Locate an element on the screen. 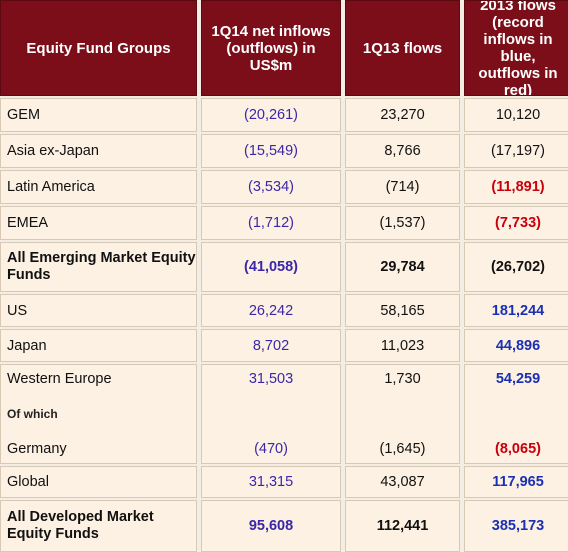 The height and width of the screenshot is (552, 568). all-developed-2013: 385,173 is located at coordinates (516, 526).